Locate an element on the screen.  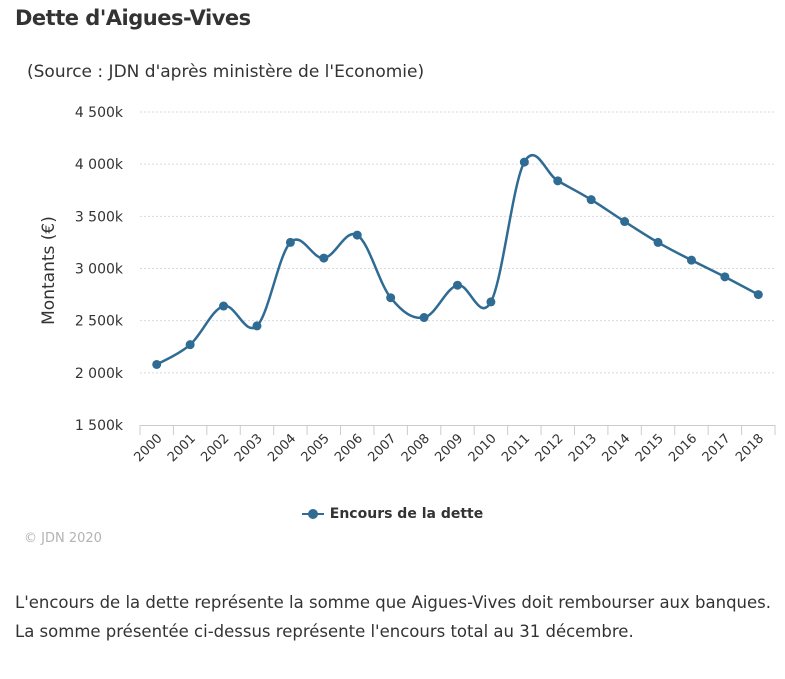
x-tick-label: 2013 is located at coordinates (583, 448).